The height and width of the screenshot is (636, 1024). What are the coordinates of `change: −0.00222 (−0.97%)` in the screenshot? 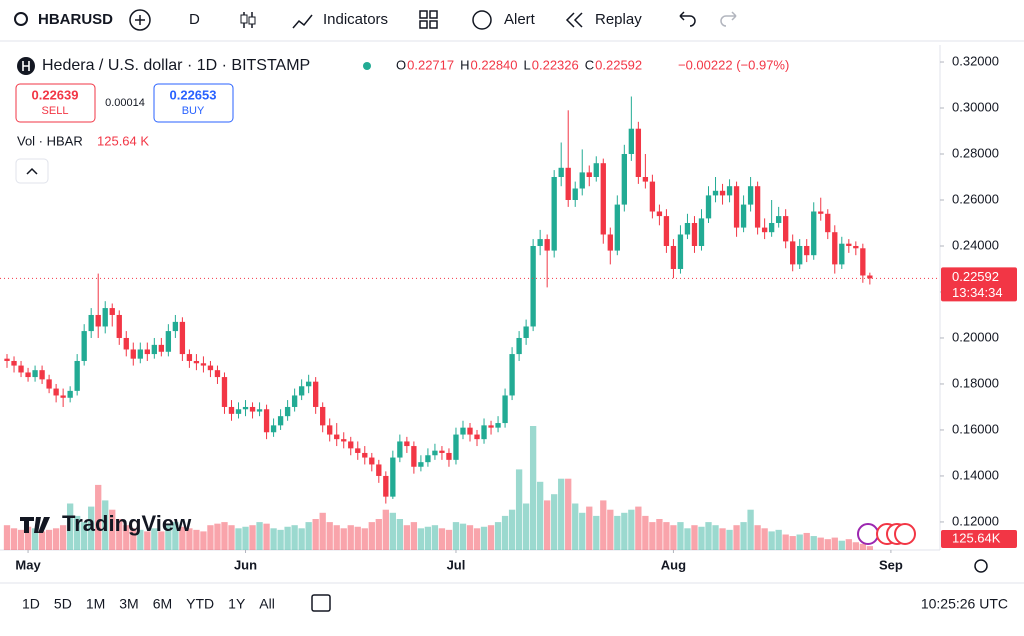 It's located at (733, 64).